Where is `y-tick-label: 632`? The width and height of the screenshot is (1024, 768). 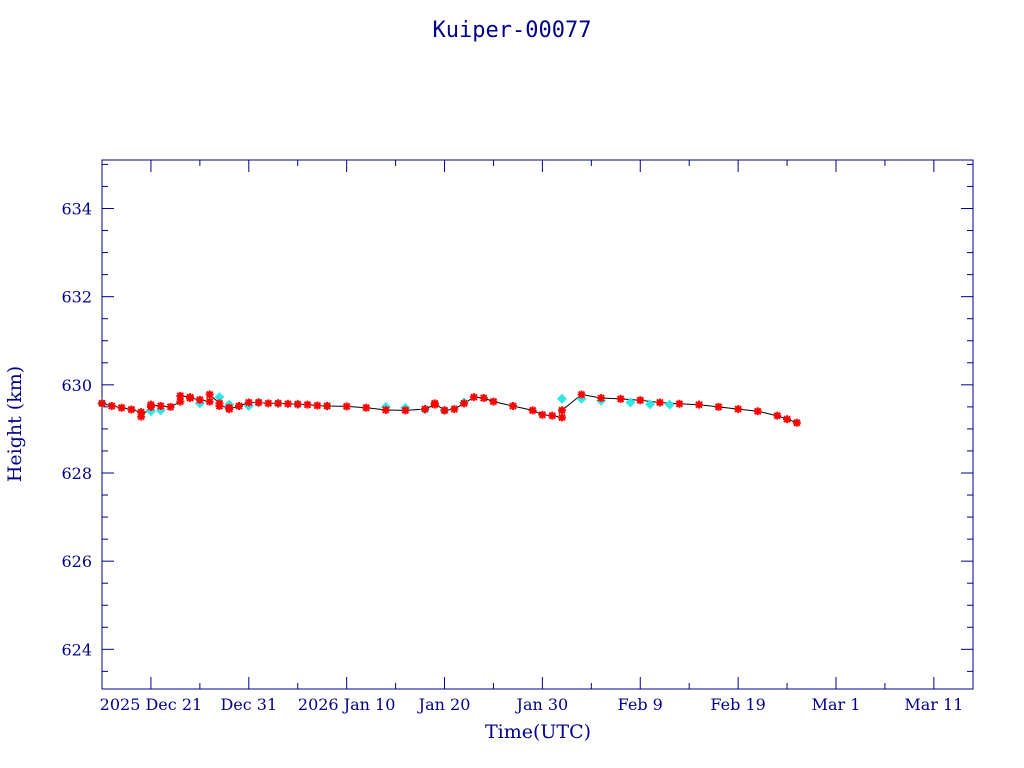 y-tick-label: 632 is located at coordinates (76, 297).